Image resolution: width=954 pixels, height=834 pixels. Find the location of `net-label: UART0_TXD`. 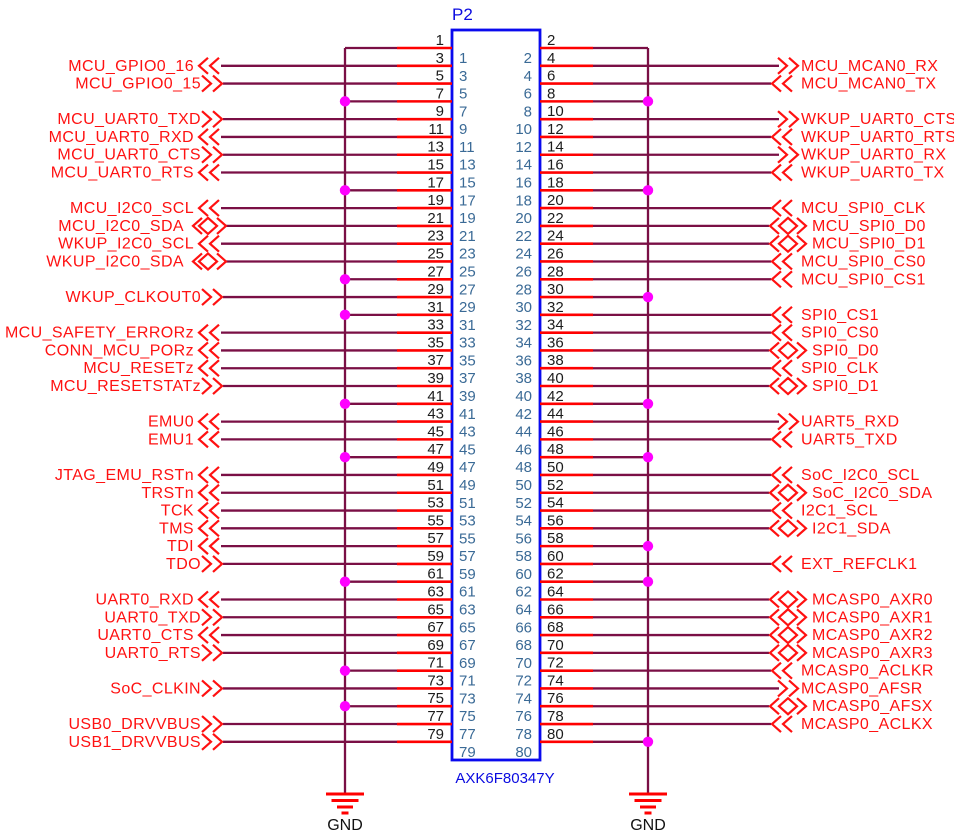

net-label: UART0_TXD is located at coordinates (152, 617).